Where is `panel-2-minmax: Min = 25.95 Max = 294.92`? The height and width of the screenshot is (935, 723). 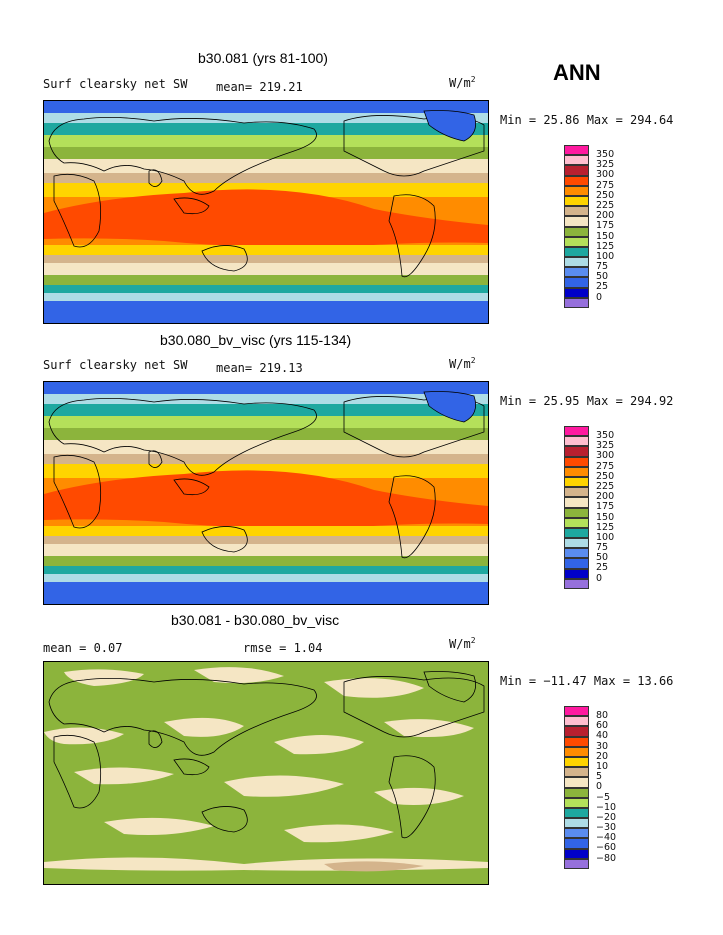
panel-2-minmax: Min = 25.95 Max = 294.92 is located at coordinates (587, 401).